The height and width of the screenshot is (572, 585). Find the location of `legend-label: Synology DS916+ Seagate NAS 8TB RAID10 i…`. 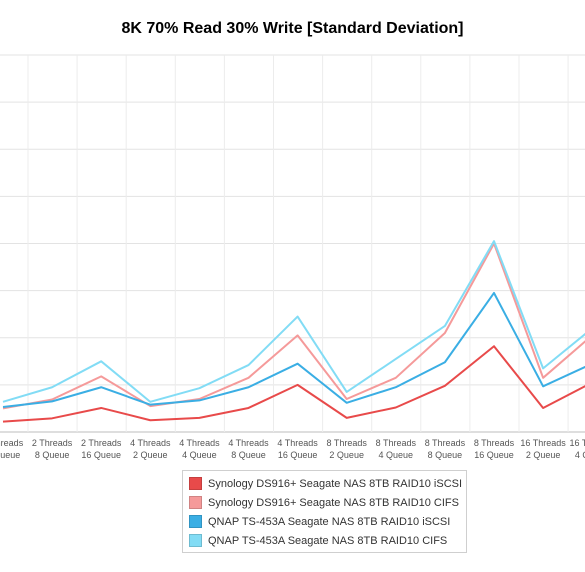

legend-label: Synology DS916+ Seagate NAS 8TB RAID10 i… is located at coordinates (335, 483).